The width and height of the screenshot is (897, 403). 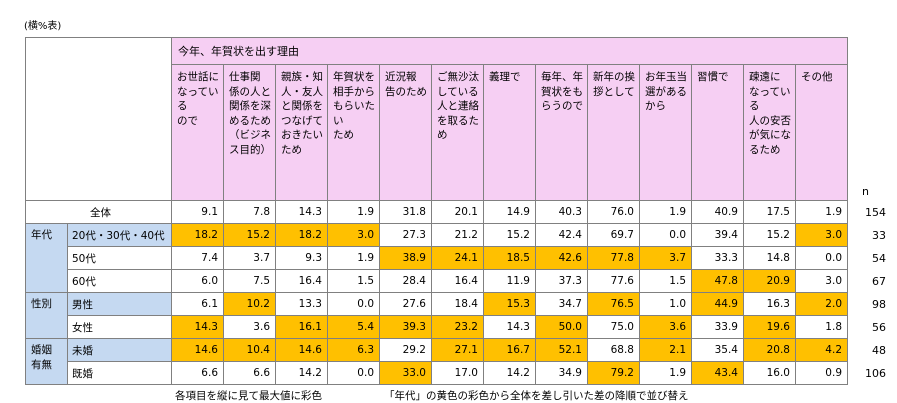 What do you see at coordinates (613, 235) in the screenshot?
I see `table-cell: 69.7` at bounding box center [613, 235].